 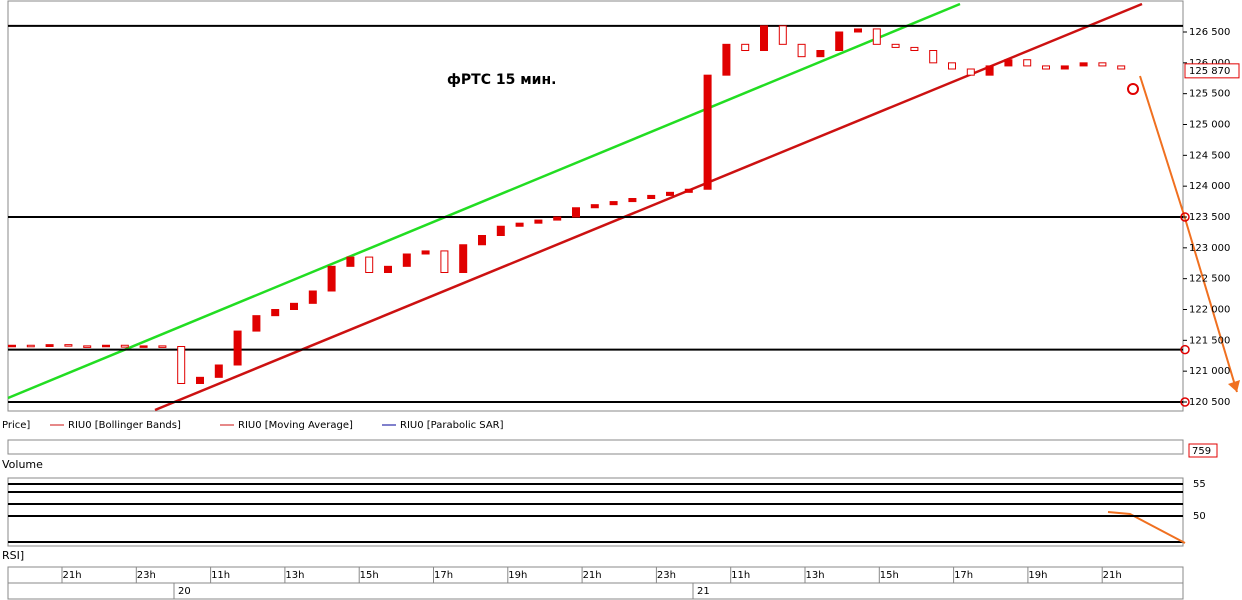 What do you see at coordinates (1209, 94) in the screenshot?
I see `y-tick-label: 125 500` at bounding box center [1209, 94].